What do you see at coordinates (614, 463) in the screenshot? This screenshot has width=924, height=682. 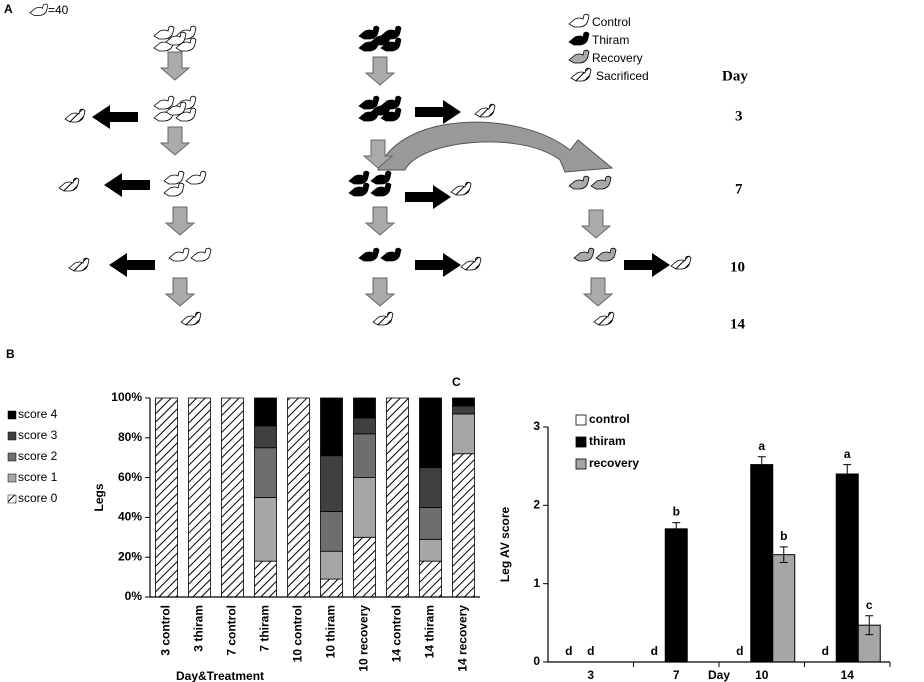 I see `legend-label: recovery` at bounding box center [614, 463].